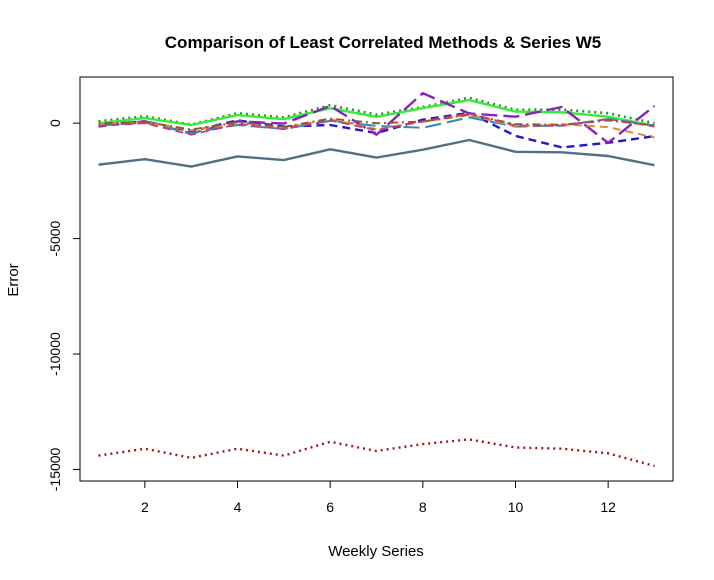 Image resolution: width=714 pixels, height=580 pixels. I want to click on y-tick-label: -5000, so click(55, 238).